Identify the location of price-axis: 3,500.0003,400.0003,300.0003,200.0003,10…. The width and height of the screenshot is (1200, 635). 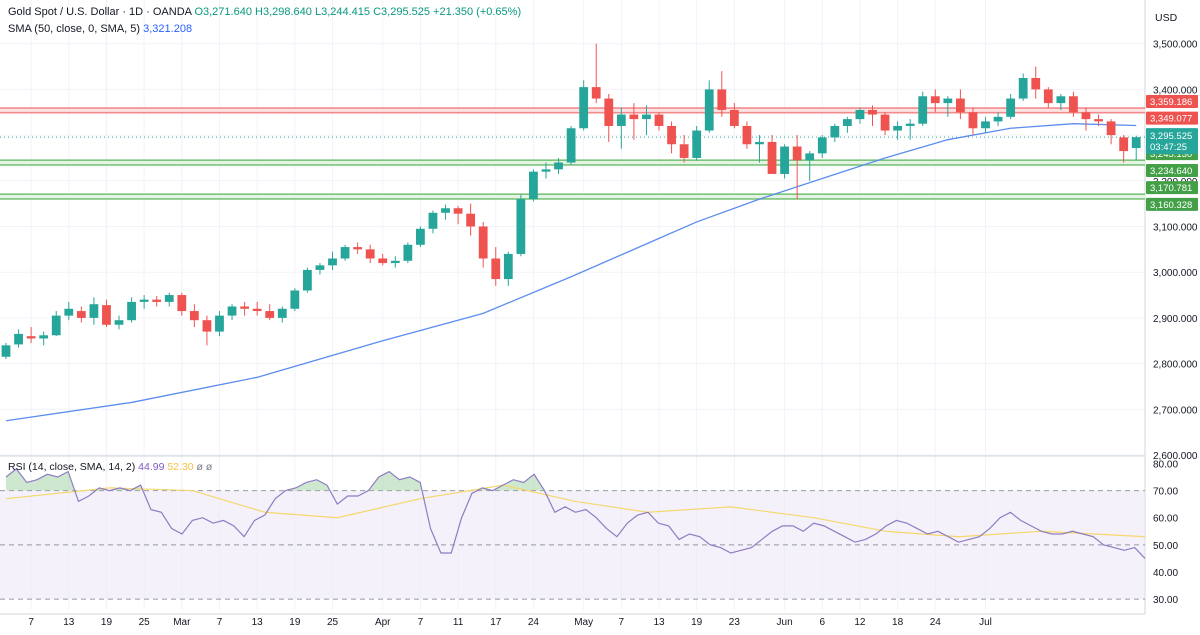
(1172, 323).